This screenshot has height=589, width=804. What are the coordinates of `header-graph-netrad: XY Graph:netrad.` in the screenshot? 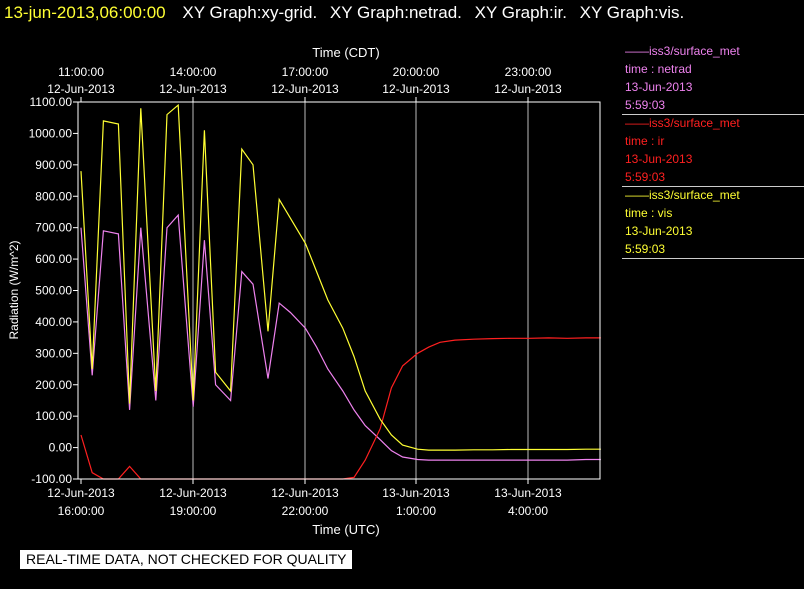 It's located at (395, 12).